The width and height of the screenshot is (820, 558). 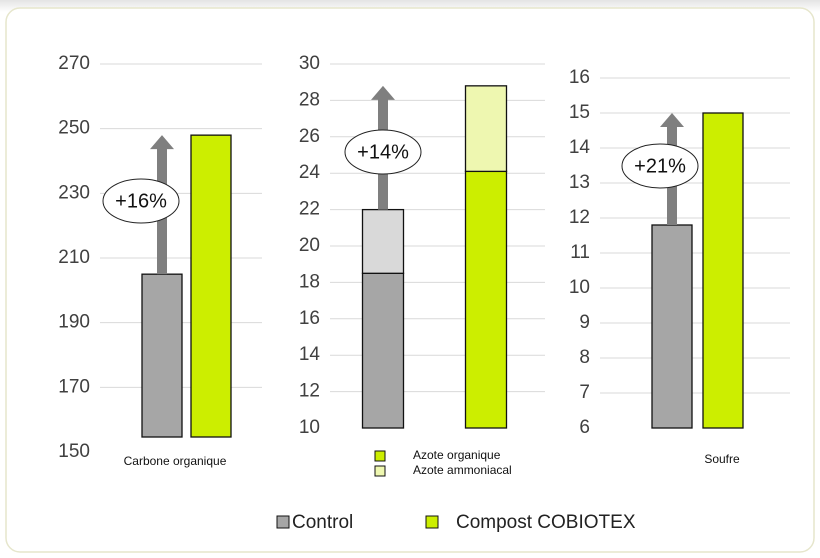 What do you see at coordinates (74, 192) in the screenshot?
I see `y-tick-label: 230` at bounding box center [74, 192].